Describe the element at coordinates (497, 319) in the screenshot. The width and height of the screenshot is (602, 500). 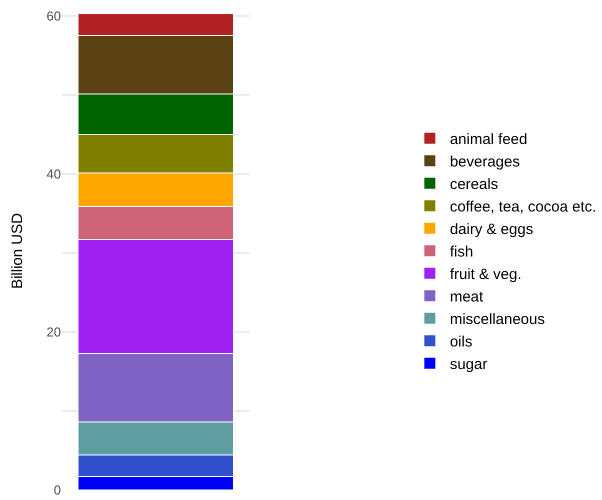
I see `legend-label: miscellaneous` at that location.